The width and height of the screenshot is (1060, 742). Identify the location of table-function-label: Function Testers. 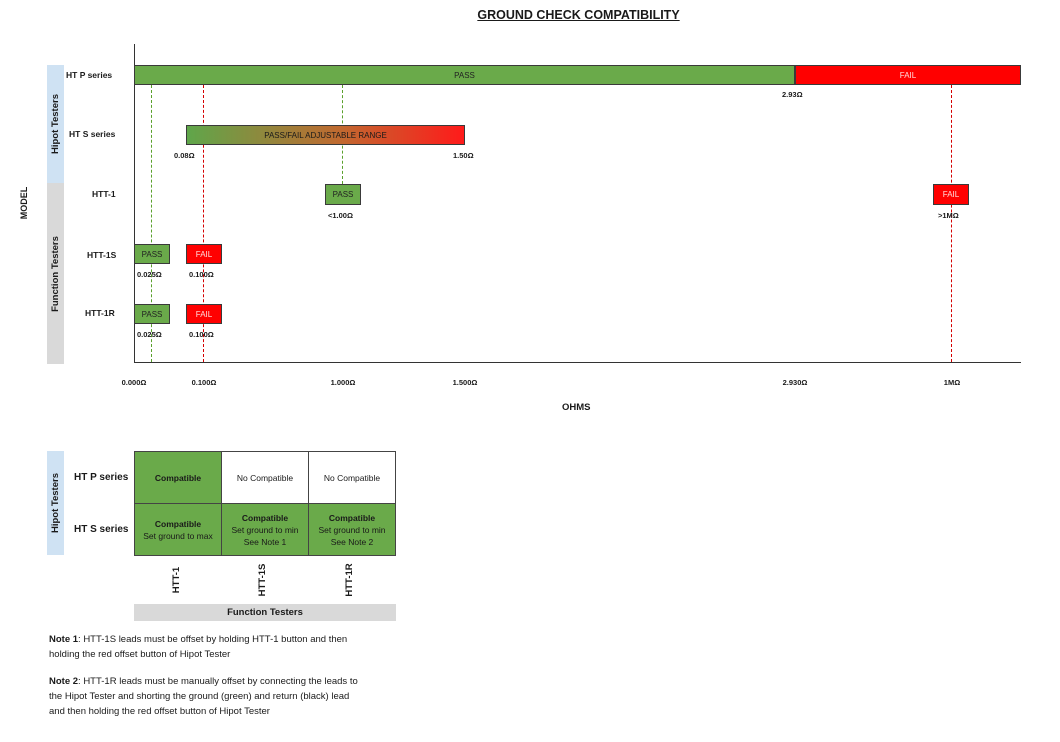
(265, 612).